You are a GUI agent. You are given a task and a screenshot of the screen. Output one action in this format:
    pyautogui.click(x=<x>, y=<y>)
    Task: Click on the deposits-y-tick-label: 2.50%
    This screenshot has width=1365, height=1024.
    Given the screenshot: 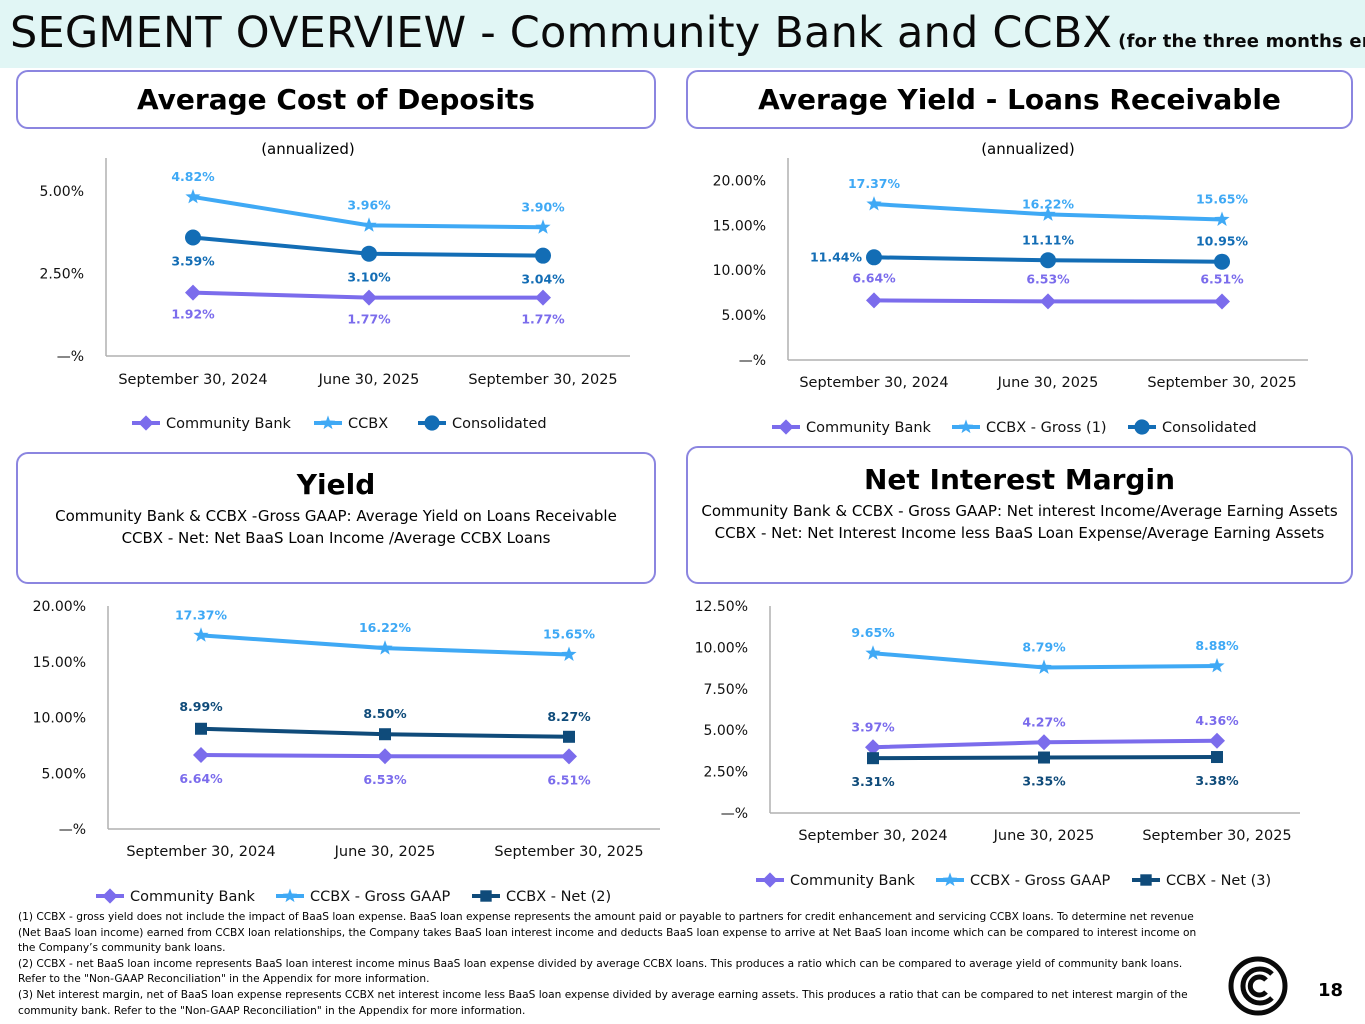 What is the action you would take?
    pyautogui.click(x=62, y=275)
    